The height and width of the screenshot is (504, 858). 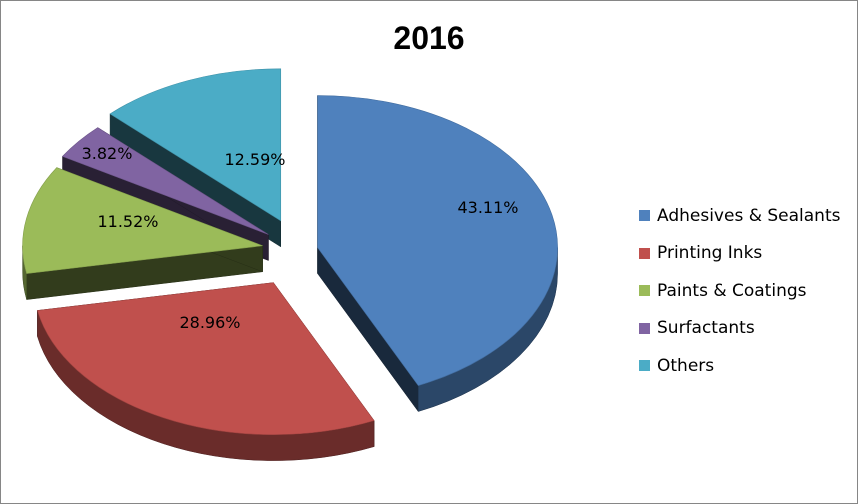 I want to click on data-label: 43.11%, so click(x=487, y=207).